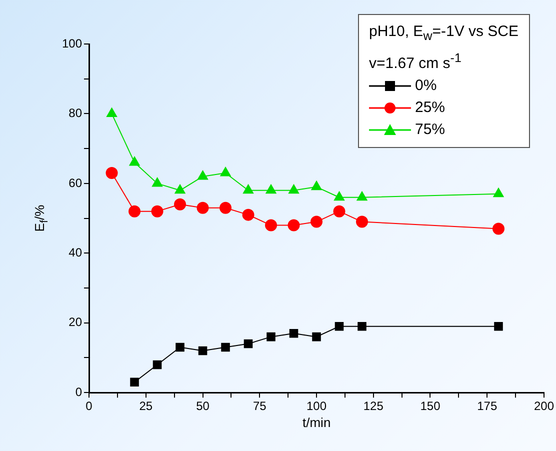 The height and width of the screenshot is (451, 556). I want to click on x-axis-title: t/min, so click(316, 422).